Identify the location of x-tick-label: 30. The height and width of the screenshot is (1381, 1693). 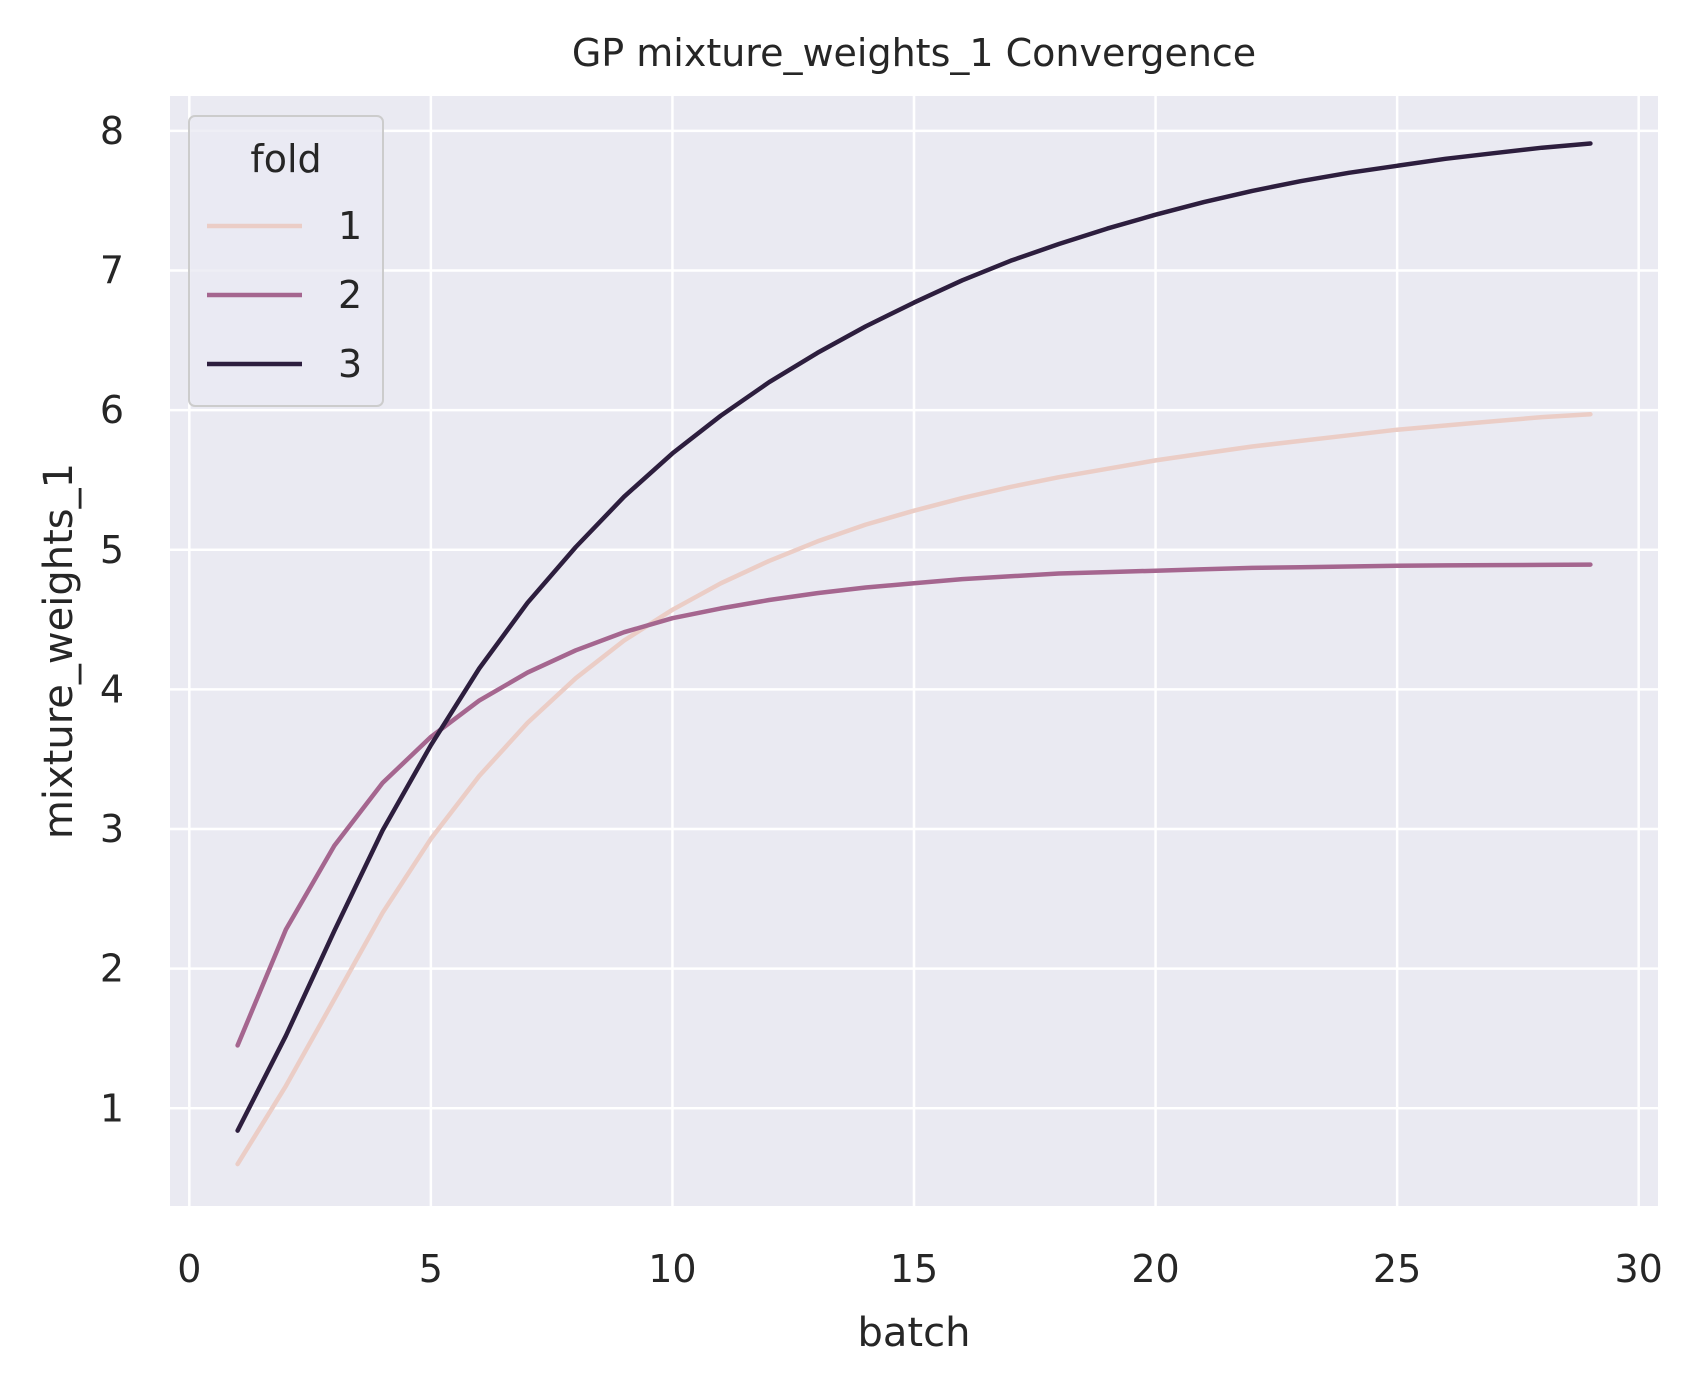
(1638, 1269).